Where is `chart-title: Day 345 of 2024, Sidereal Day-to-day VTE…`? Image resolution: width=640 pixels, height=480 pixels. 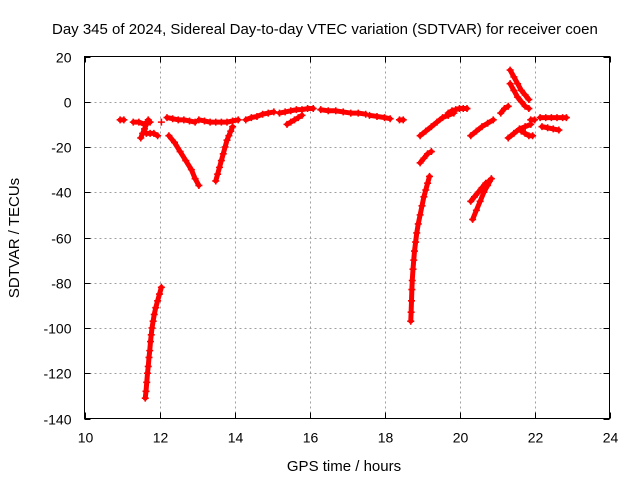 chart-title: Day 345 of 2024, Sidereal Day-to-day VTE… is located at coordinates (325, 29).